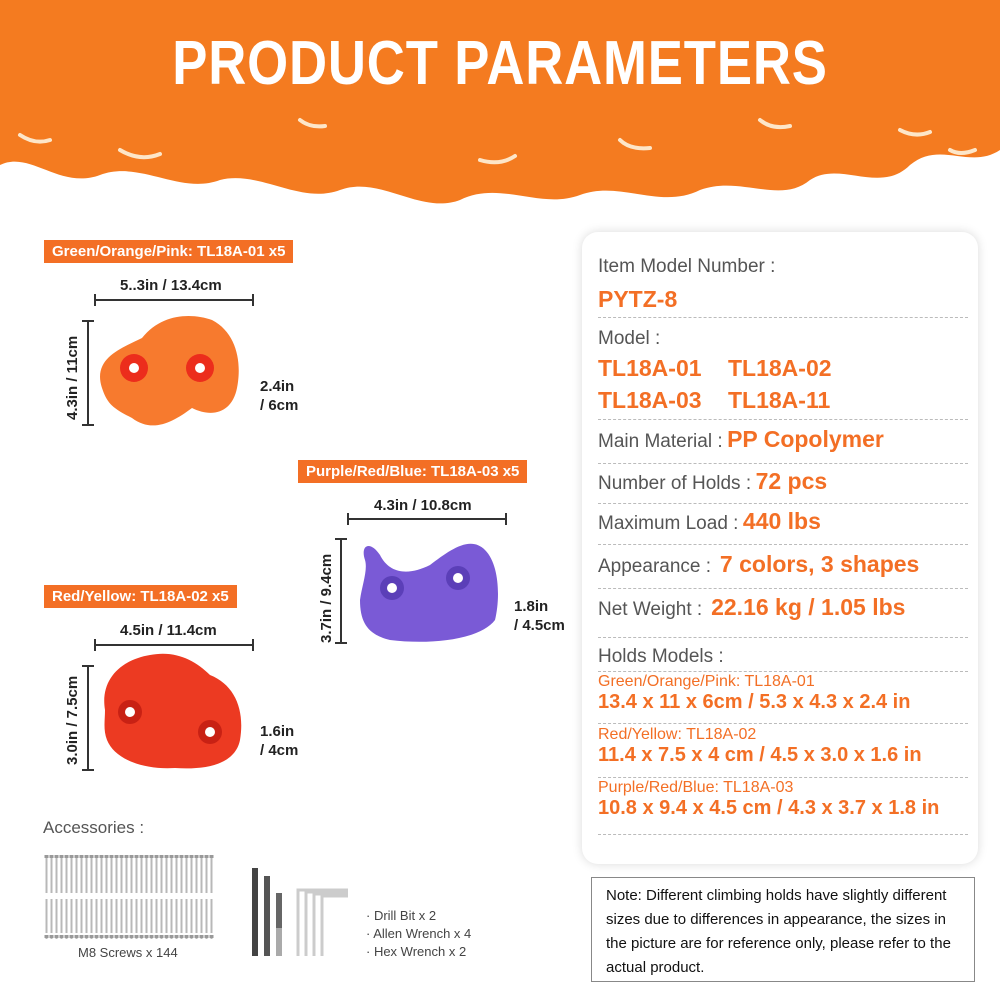 Image resolution: width=1000 pixels, height=1000 pixels. I want to click on hold-model-size: 13.4 x 11 x 6cm / 5.3 x 4.3 x 2.4 in, so click(754, 702).